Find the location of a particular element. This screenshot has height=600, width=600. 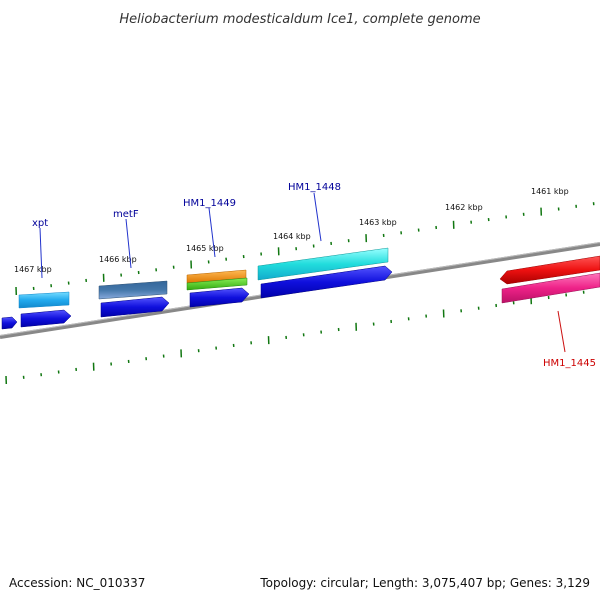

gene-feature-hm1-1445-red is located at coordinates (549, 270).